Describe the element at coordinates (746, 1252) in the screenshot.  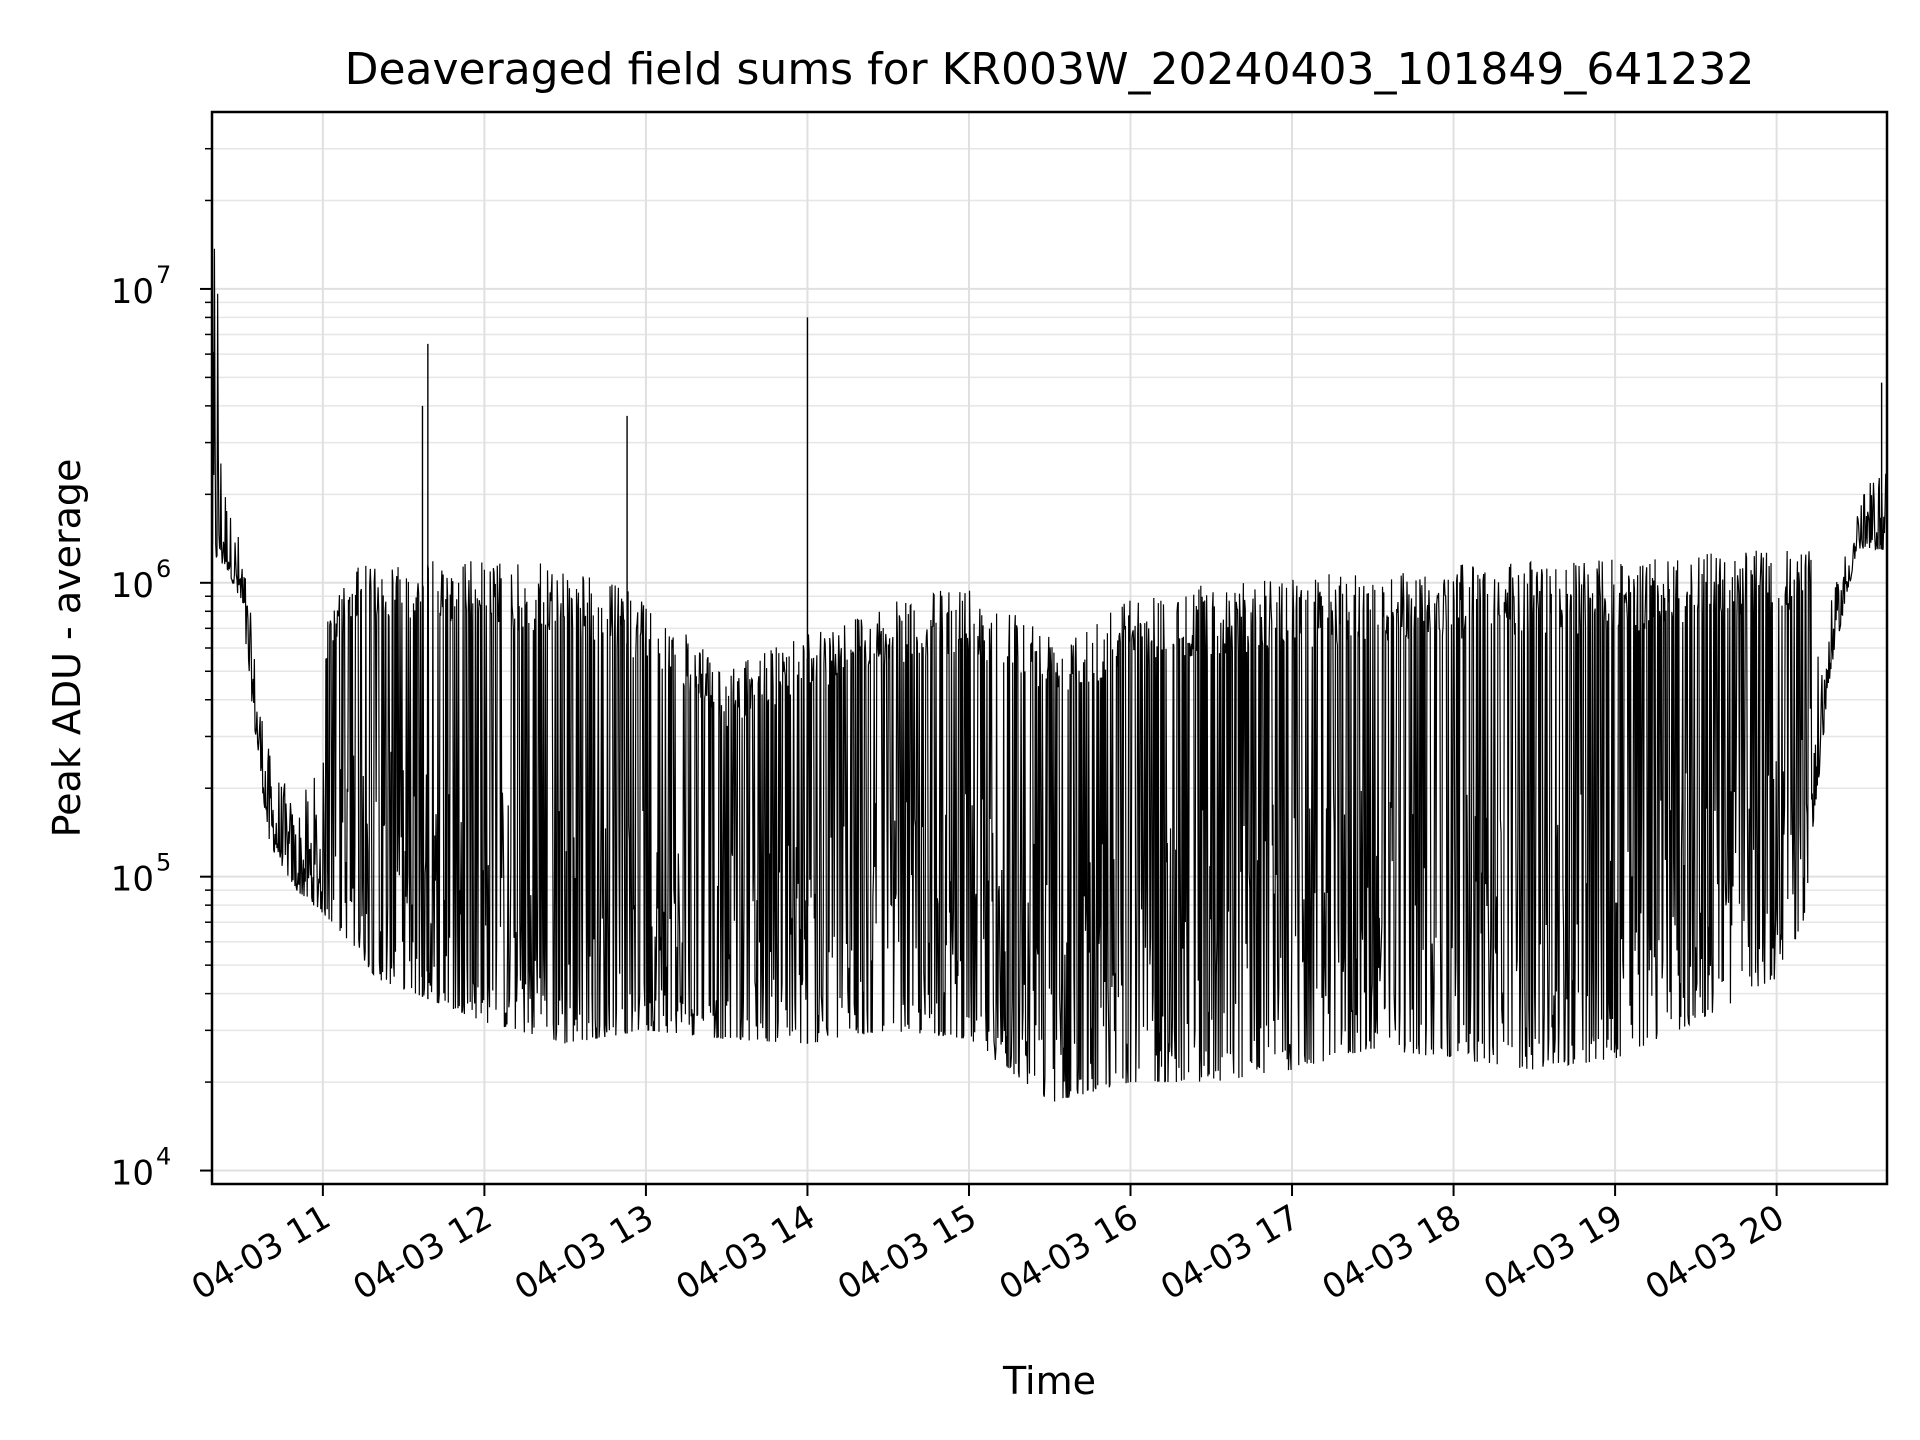
I see `x-tick-label: 04-03 14` at that location.